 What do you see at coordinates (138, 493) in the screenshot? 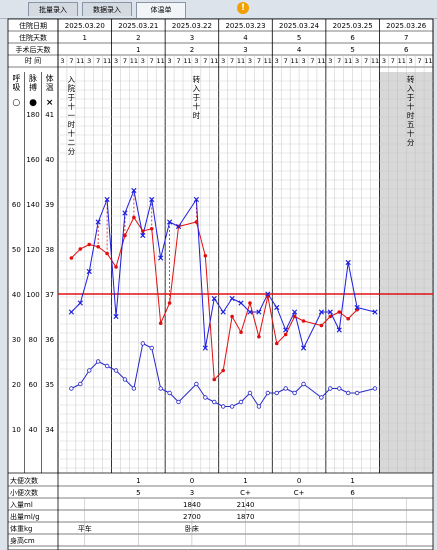
I see `footer-cell: 5` at bounding box center [138, 493].